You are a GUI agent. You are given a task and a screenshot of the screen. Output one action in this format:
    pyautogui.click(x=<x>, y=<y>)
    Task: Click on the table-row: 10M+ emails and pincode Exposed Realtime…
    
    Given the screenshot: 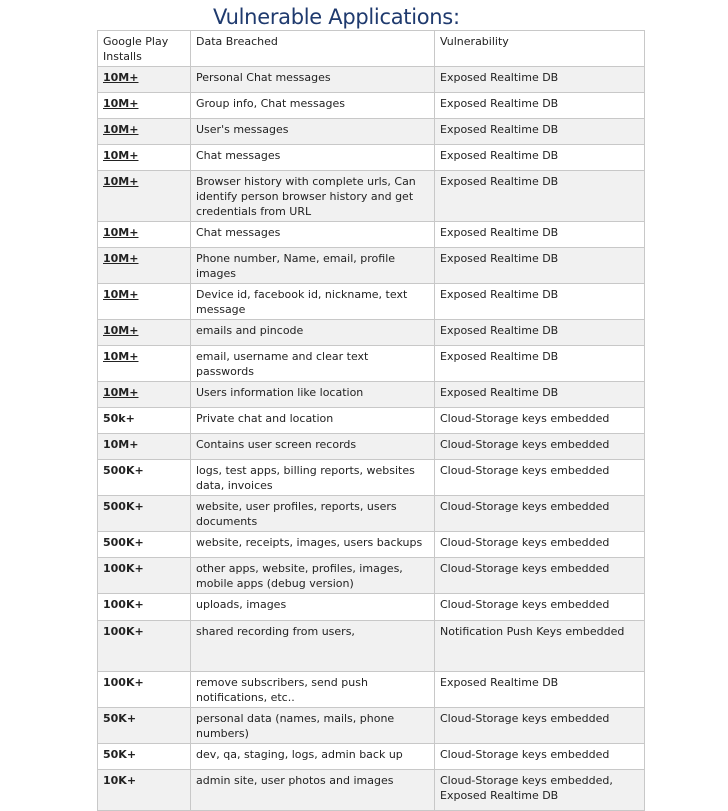 What is the action you would take?
    pyautogui.click(x=371, y=332)
    